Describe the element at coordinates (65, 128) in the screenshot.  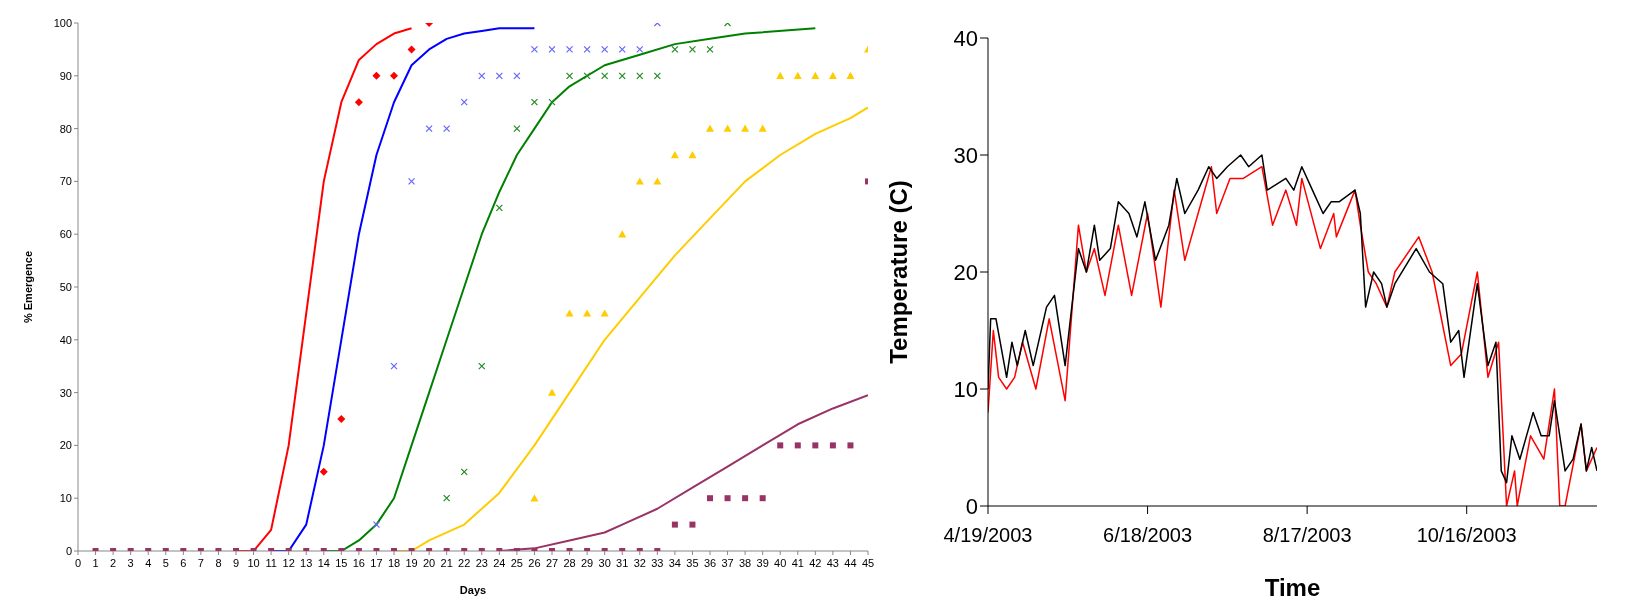
I see `y-tick-label: 80` at that location.